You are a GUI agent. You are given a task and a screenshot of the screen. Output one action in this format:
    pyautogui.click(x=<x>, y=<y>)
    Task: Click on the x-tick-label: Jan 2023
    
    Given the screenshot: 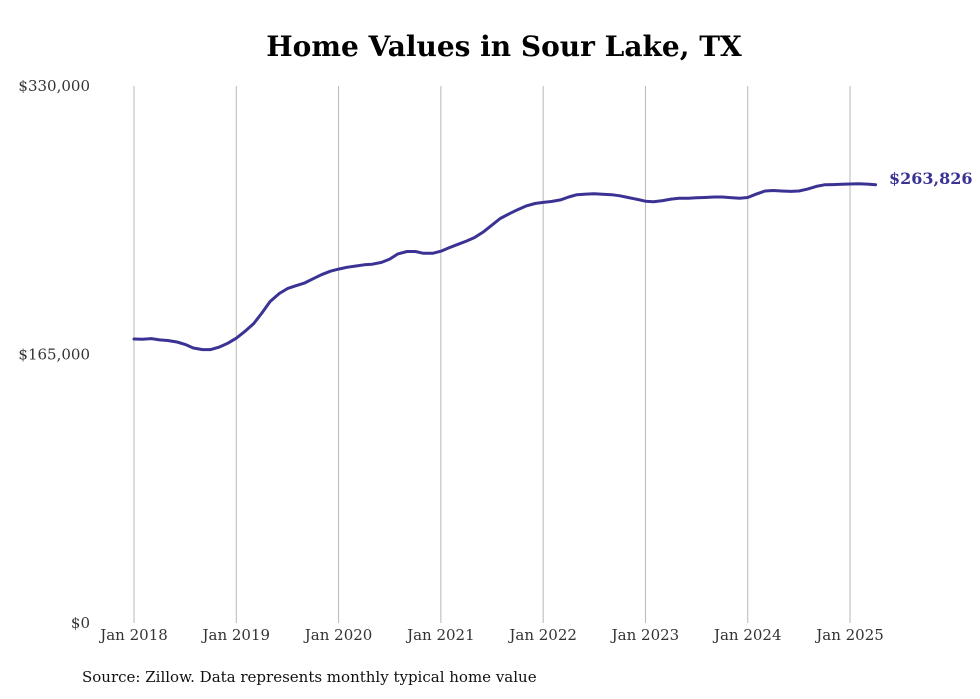 What is the action you would take?
    pyautogui.click(x=645, y=635)
    